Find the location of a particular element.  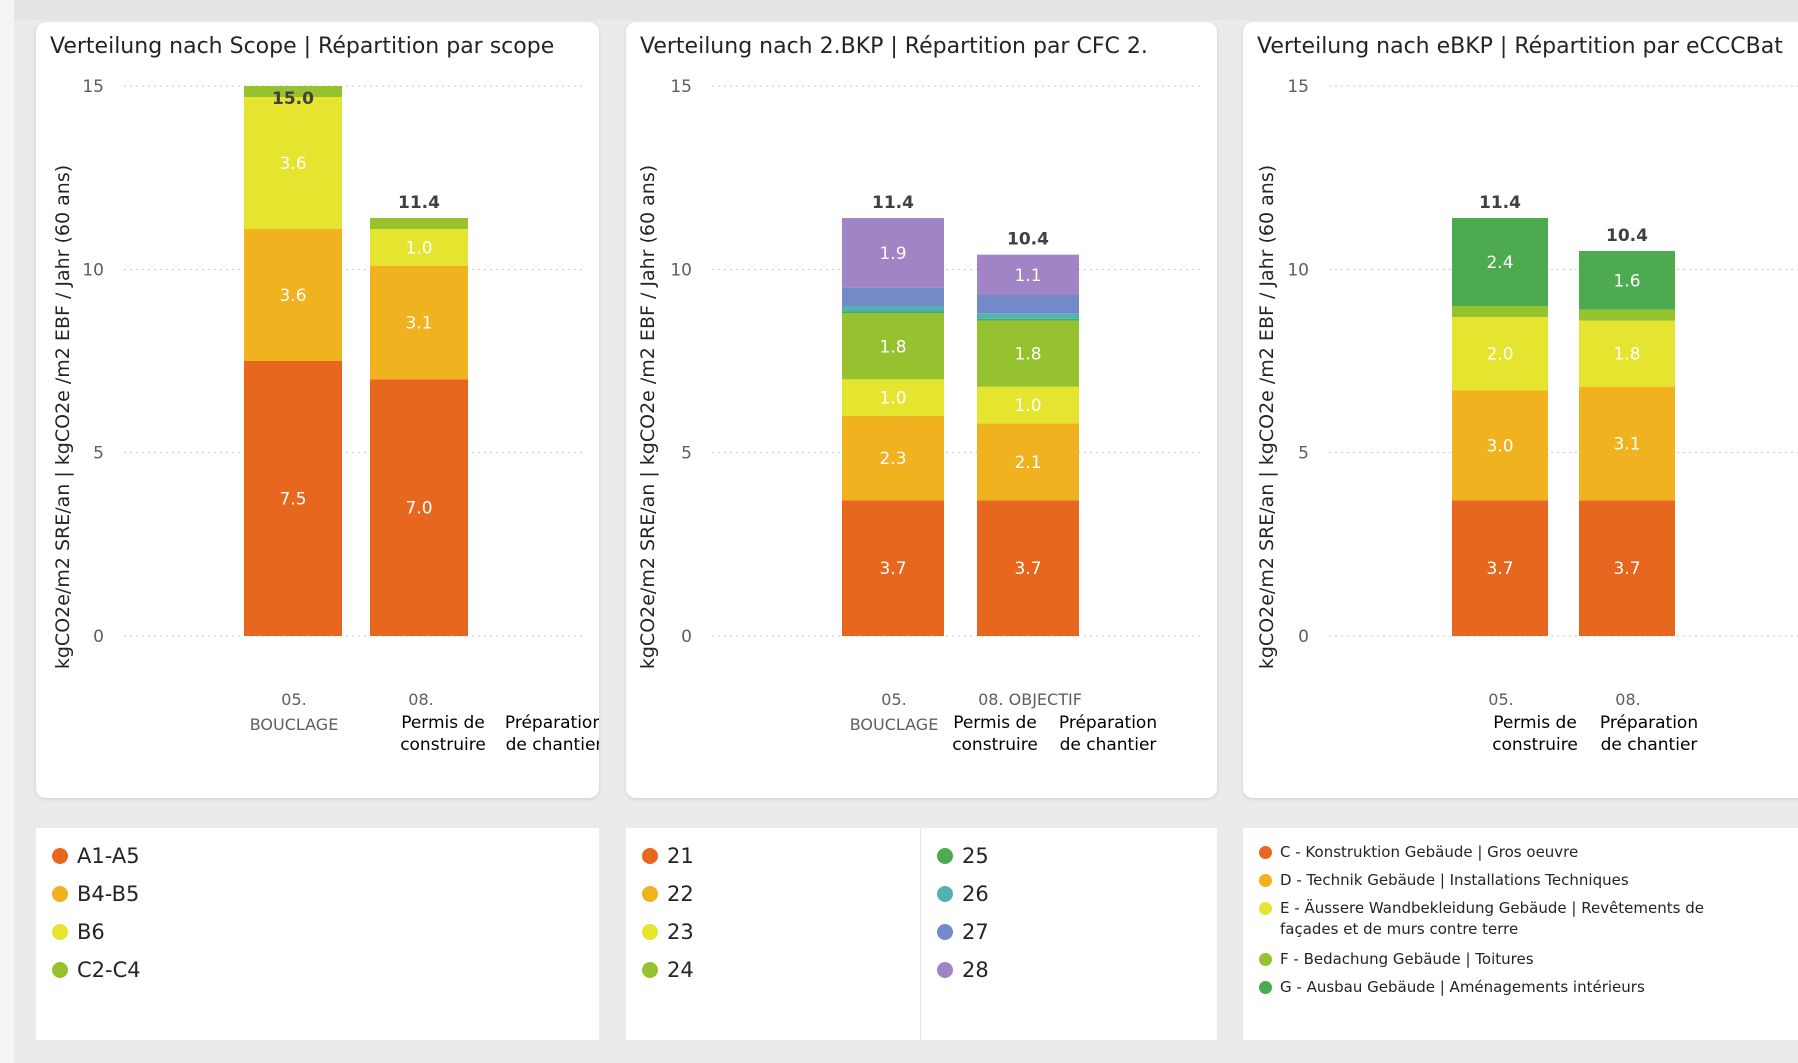

legend-item: 24 is located at coordinates (668, 970).